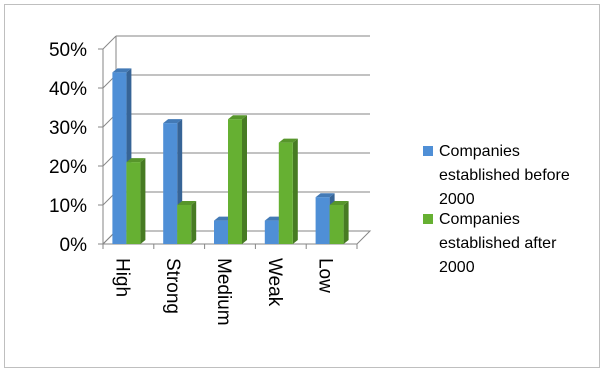 Image resolution: width=605 pixels, height=374 pixels. I want to click on x-tick-labels: High Strong Medium Weak Low, so click(223, 292).